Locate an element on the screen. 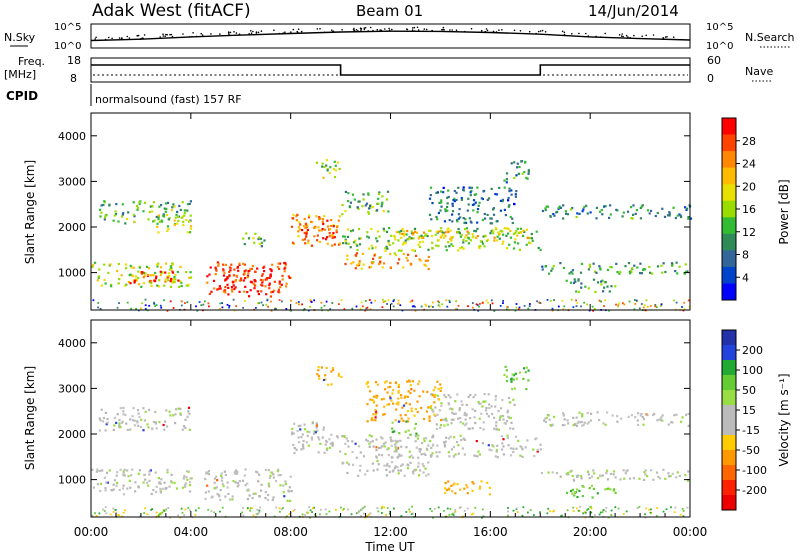 The image size is (800, 554). y-tick-label: 3000 is located at coordinates (72, 388).